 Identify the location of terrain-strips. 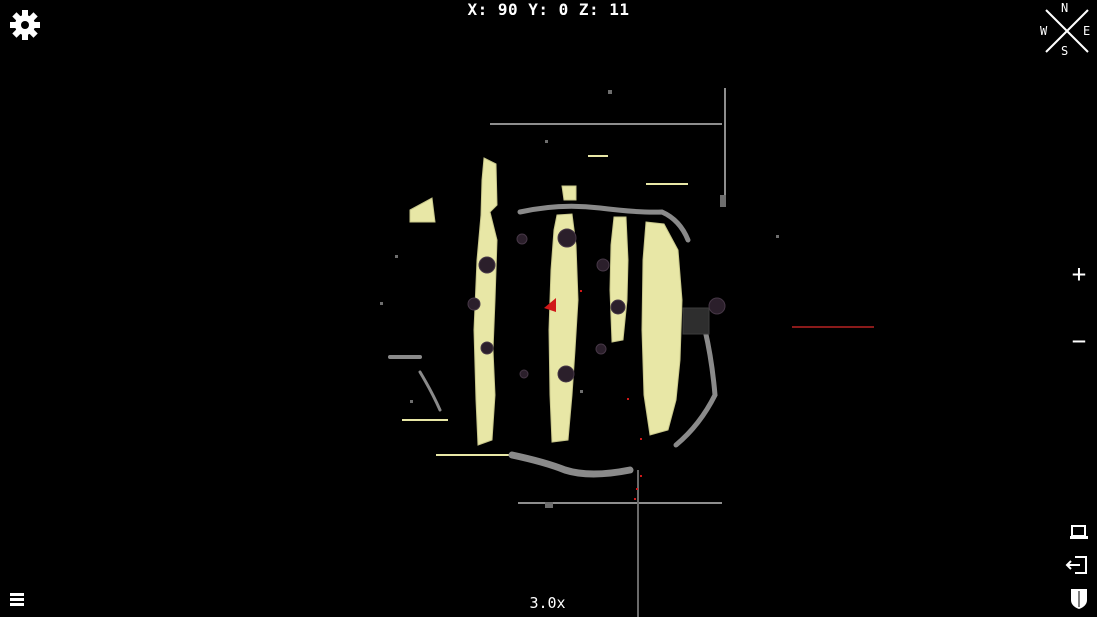
(546, 301).